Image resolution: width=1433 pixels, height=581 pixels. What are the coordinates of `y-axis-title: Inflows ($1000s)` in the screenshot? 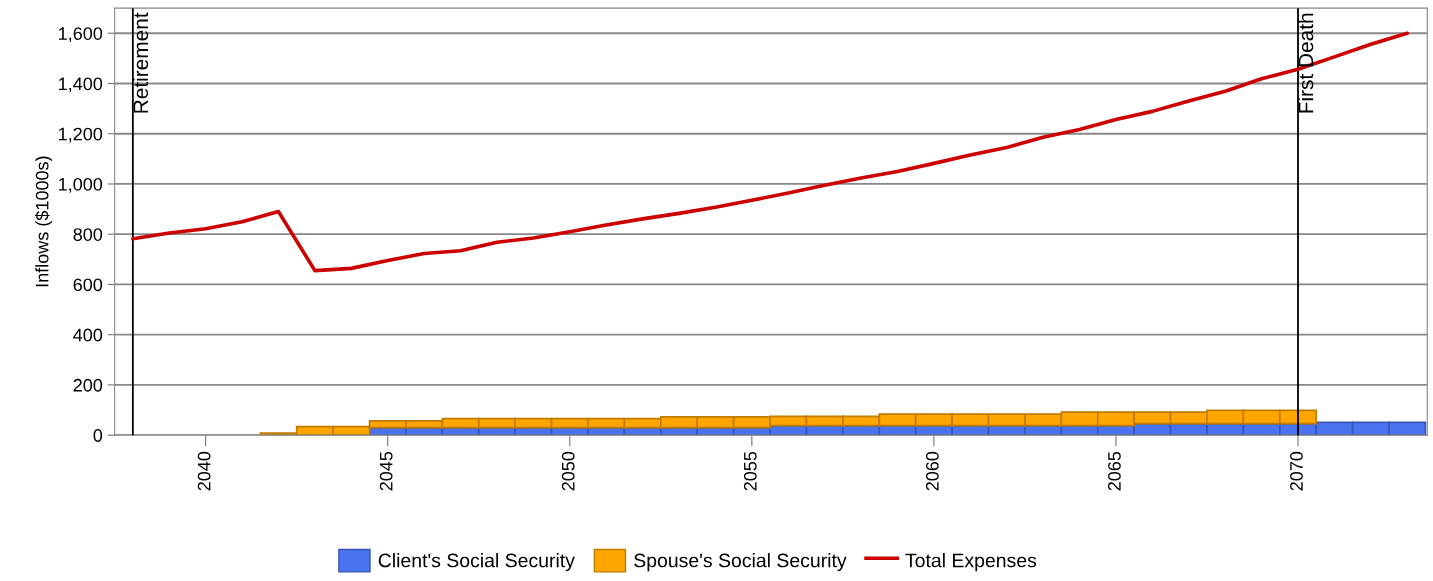 It's located at (43, 221).